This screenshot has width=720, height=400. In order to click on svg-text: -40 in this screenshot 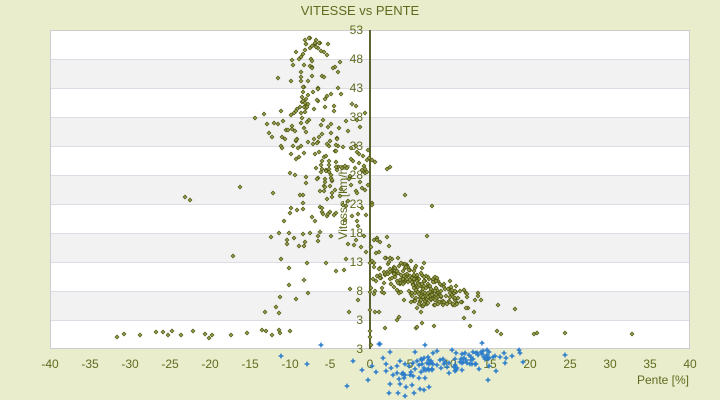, I will do `click(50, 364)`.